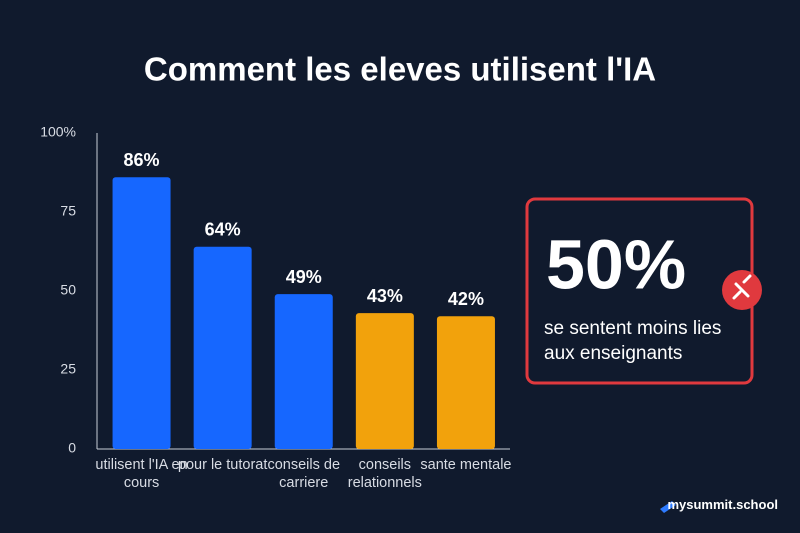 The width and height of the screenshot is (800, 533). Describe the element at coordinates (722, 504) in the screenshot. I see `brand: mysummit.school` at that location.